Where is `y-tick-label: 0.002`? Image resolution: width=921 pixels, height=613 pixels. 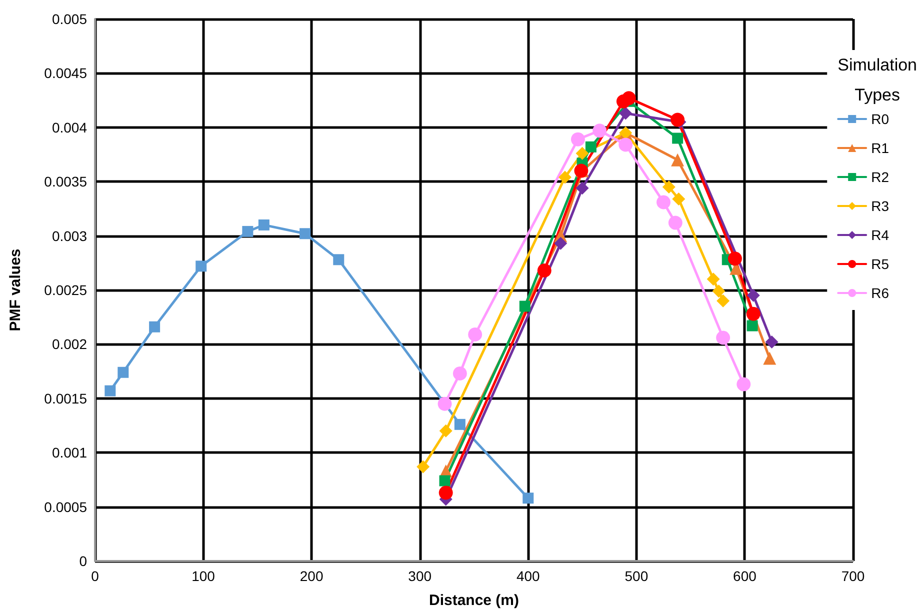
y-tick-label: 0.002 is located at coordinates (70, 344).